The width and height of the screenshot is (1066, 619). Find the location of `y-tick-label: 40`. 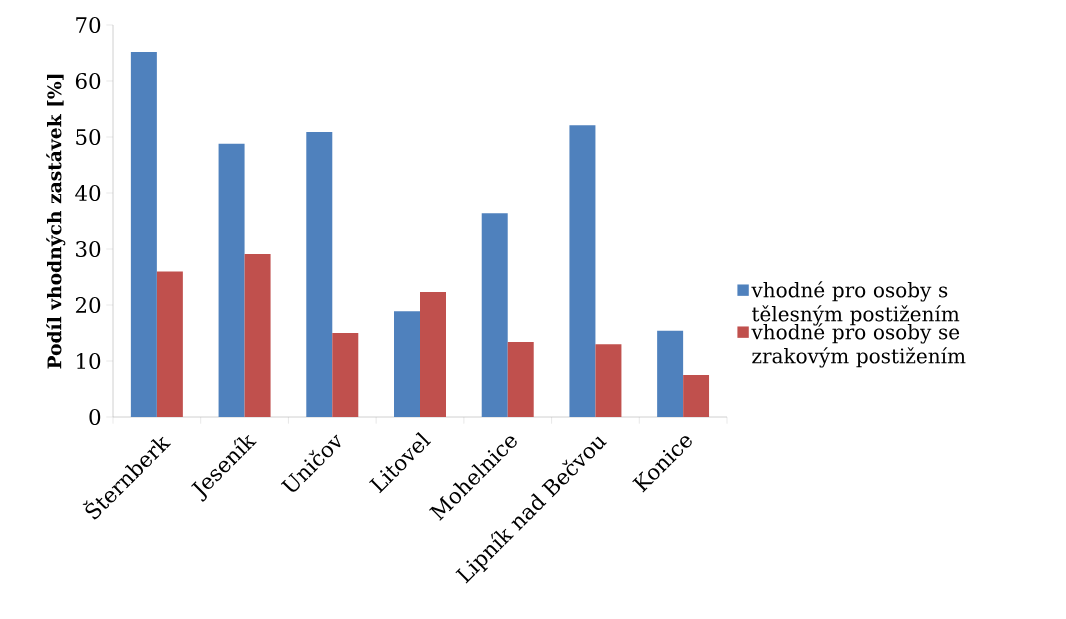

y-tick-label: 40 is located at coordinates (88, 193).